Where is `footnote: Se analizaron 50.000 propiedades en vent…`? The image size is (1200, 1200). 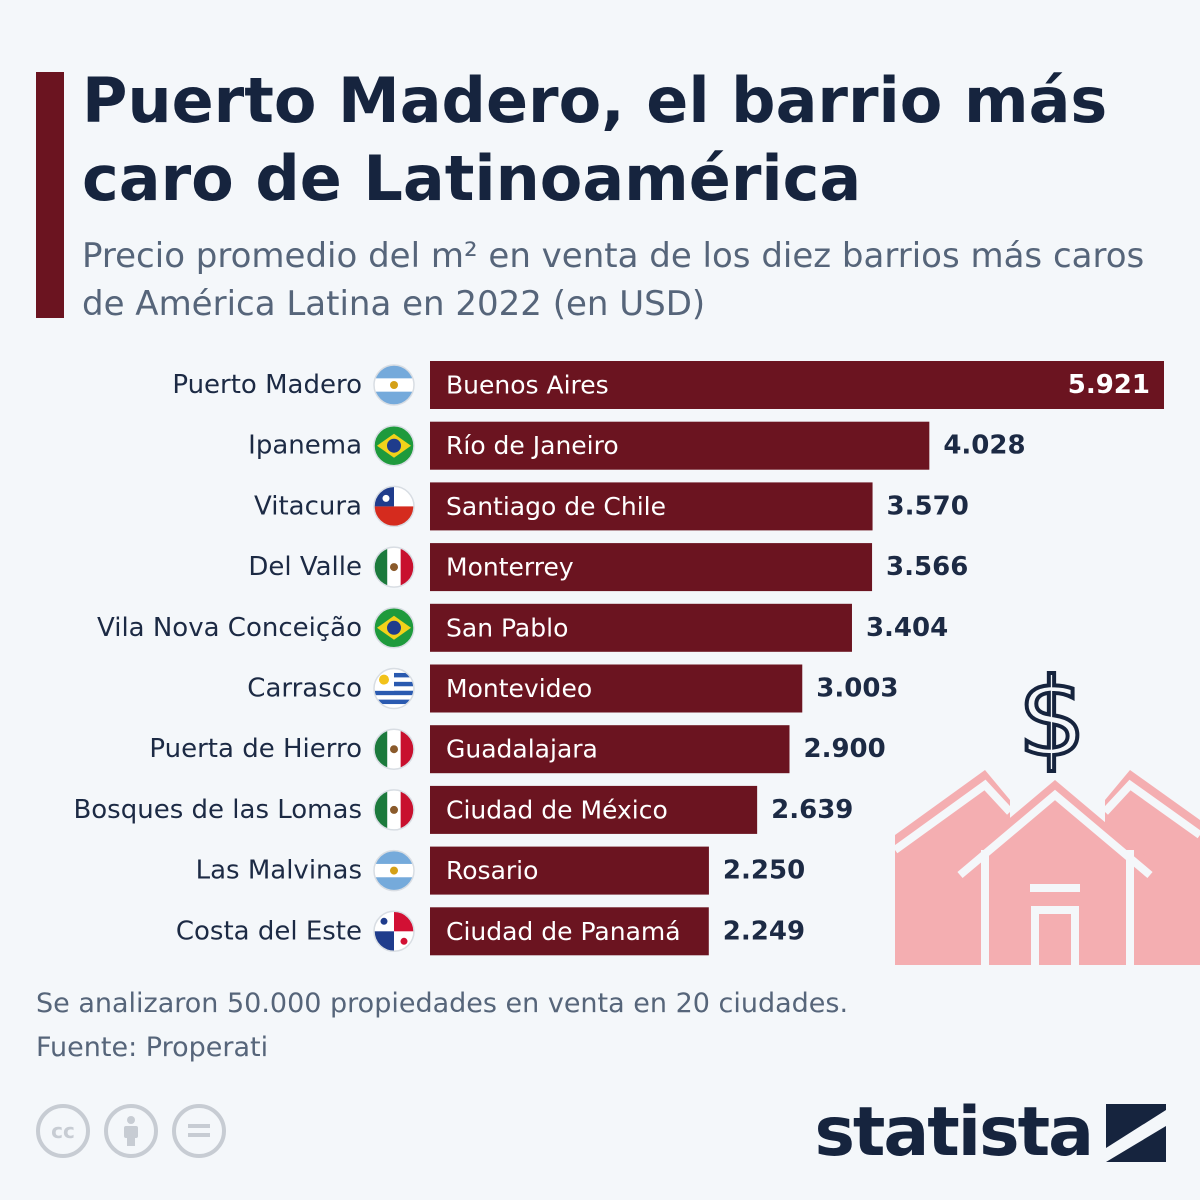 footnote: Se analizaron 50.000 propiedades en vent… is located at coordinates (442, 1003).